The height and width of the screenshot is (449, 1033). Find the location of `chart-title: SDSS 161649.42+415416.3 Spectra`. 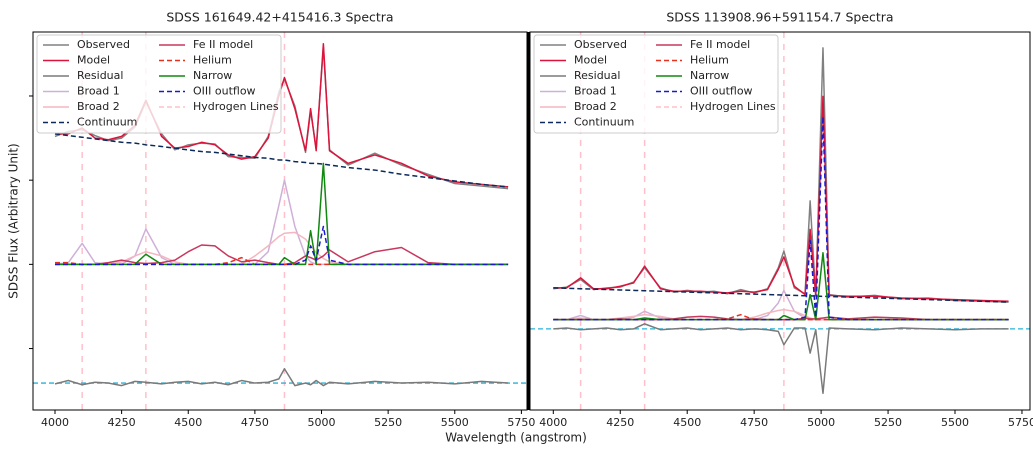

chart-title: SDSS 161649.42+415416.3 Spectra is located at coordinates (279, 17).